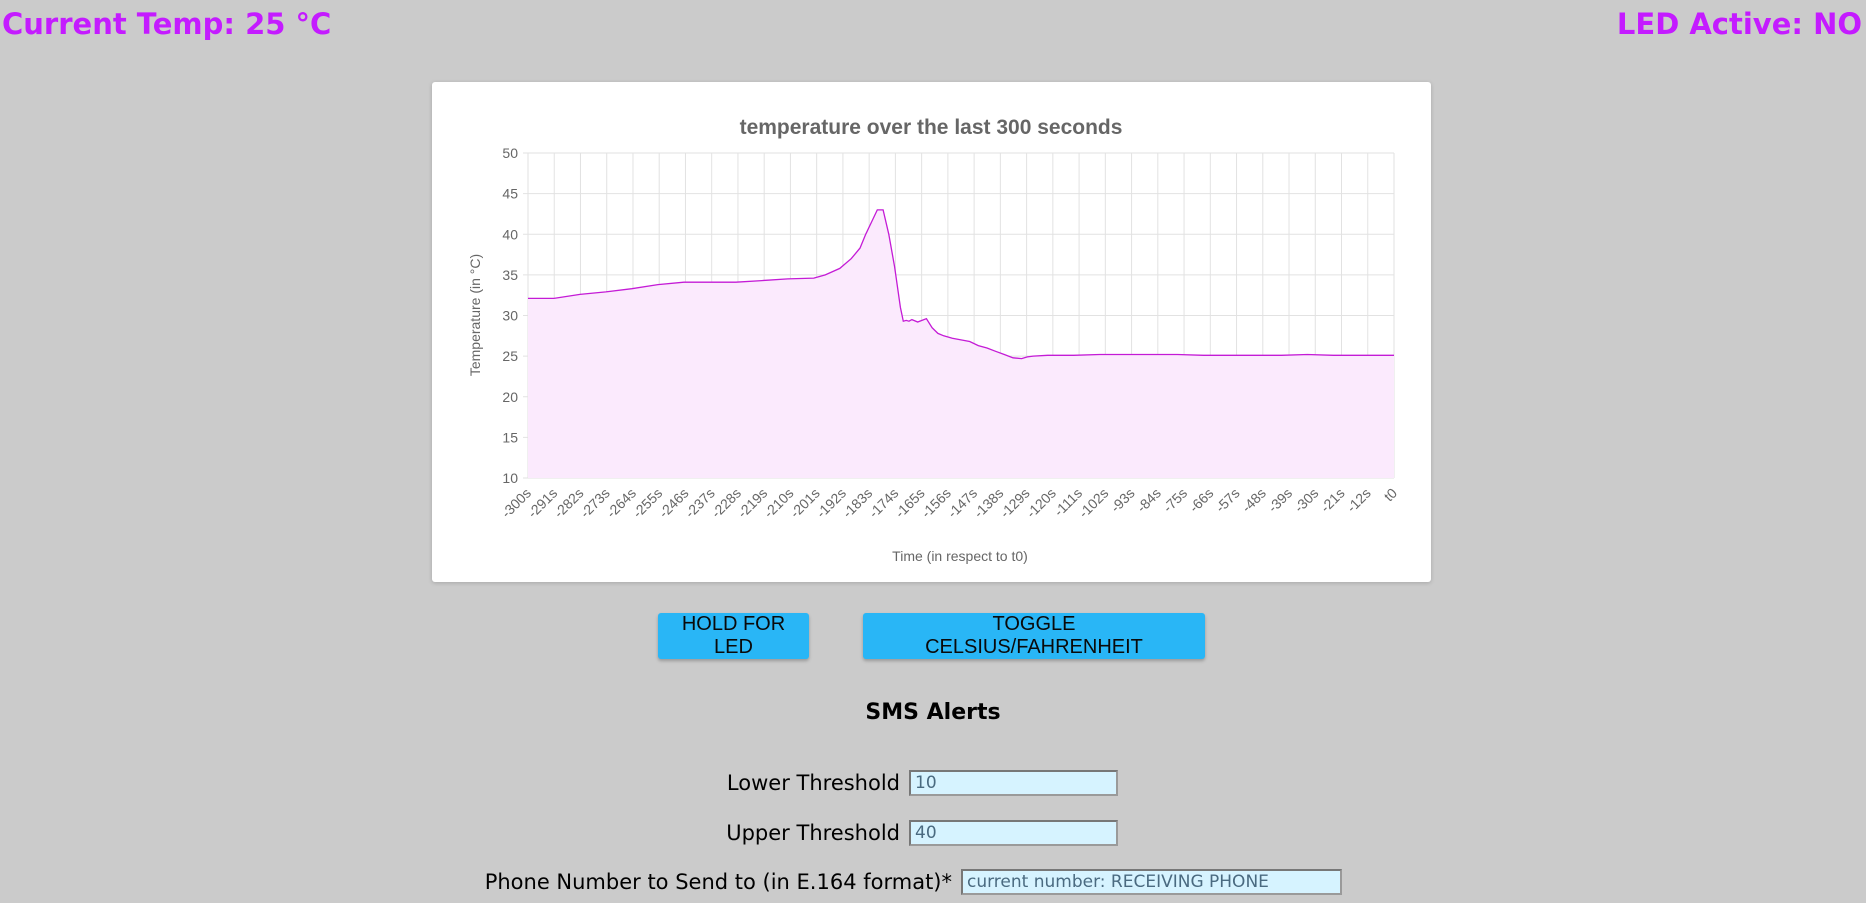 This screenshot has width=1866, height=903. What do you see at coordinates (595, 503) in the screenshot?
I see `x-tick-label: -273s` at bounding box center [595, 503].